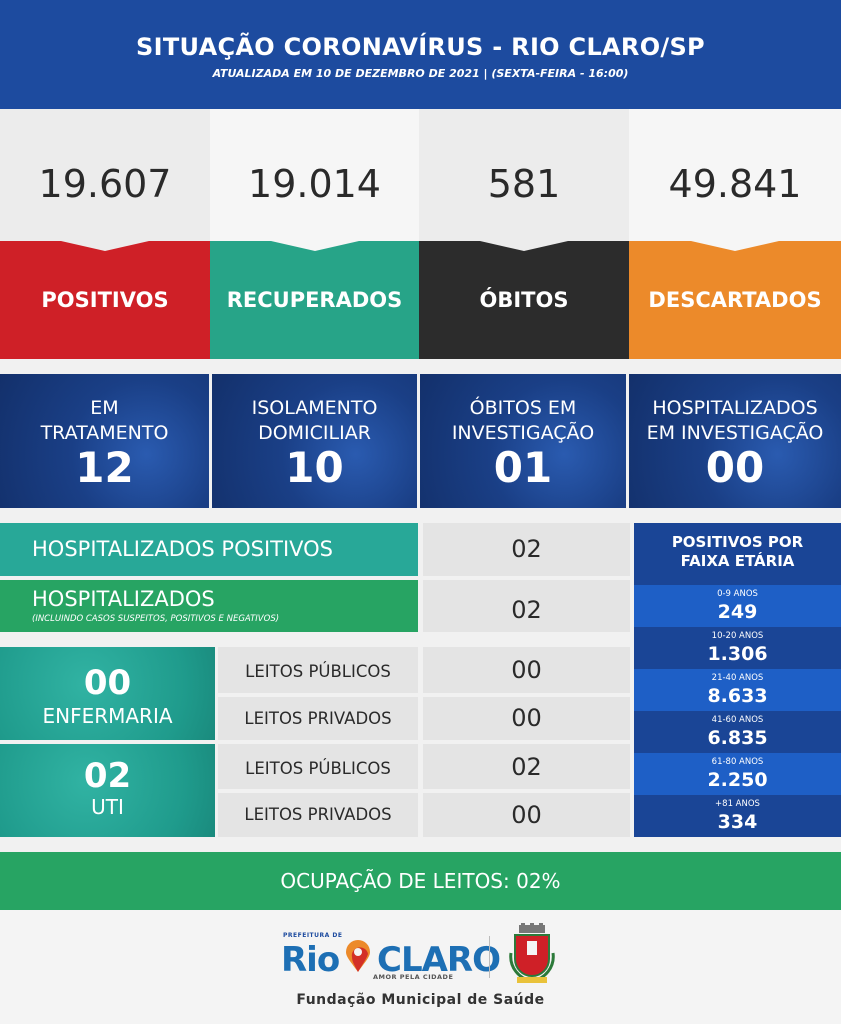  What do you see at coordinates (523, 433) in the screenshot?
I see `label-line-2: INVESTIGAÇÃO` at bounding box center [523, 433].